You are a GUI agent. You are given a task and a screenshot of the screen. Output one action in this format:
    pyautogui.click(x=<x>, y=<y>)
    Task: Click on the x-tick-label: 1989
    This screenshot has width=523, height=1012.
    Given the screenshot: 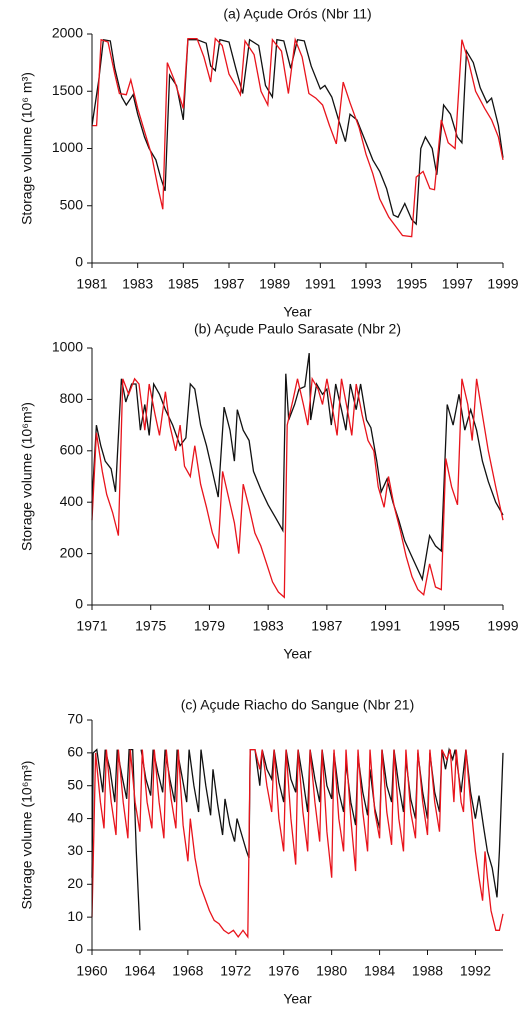 What is the action you would take?
    pyautogui.click(x=274, y=284)
    